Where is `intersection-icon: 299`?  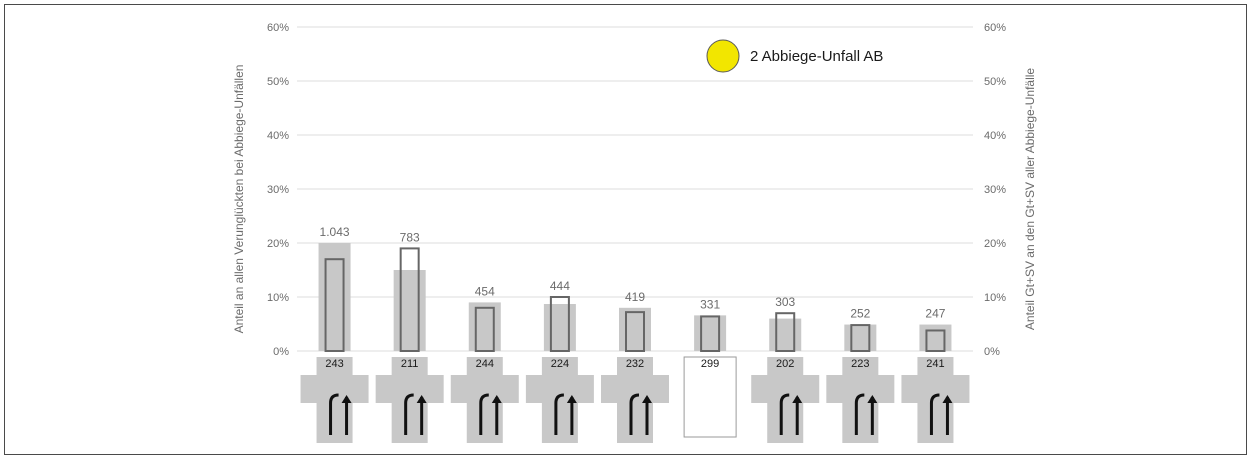 intersection-icon: 299 is located at coordinates (710, 397).